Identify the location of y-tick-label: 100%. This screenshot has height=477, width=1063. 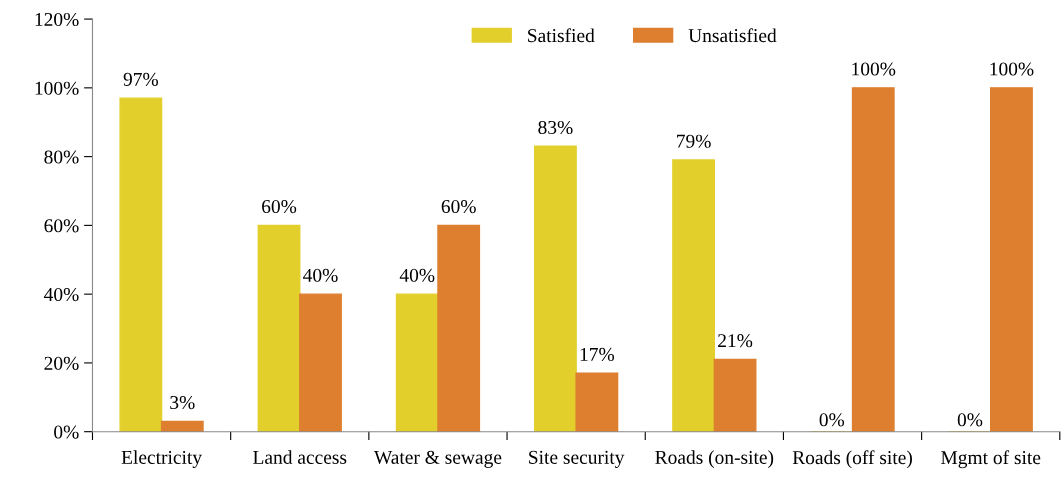
(57, 88).